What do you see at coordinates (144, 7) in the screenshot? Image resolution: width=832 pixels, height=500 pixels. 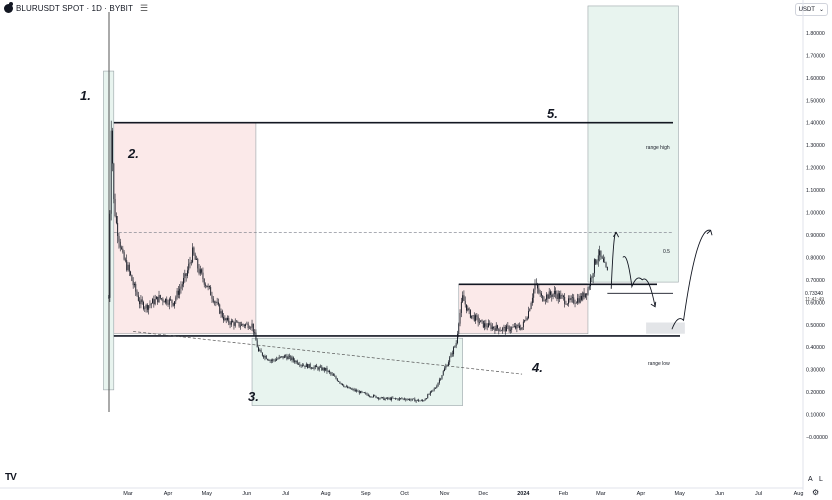 I see `hamburger-icon: ☰` at bounding box center [144, 7].